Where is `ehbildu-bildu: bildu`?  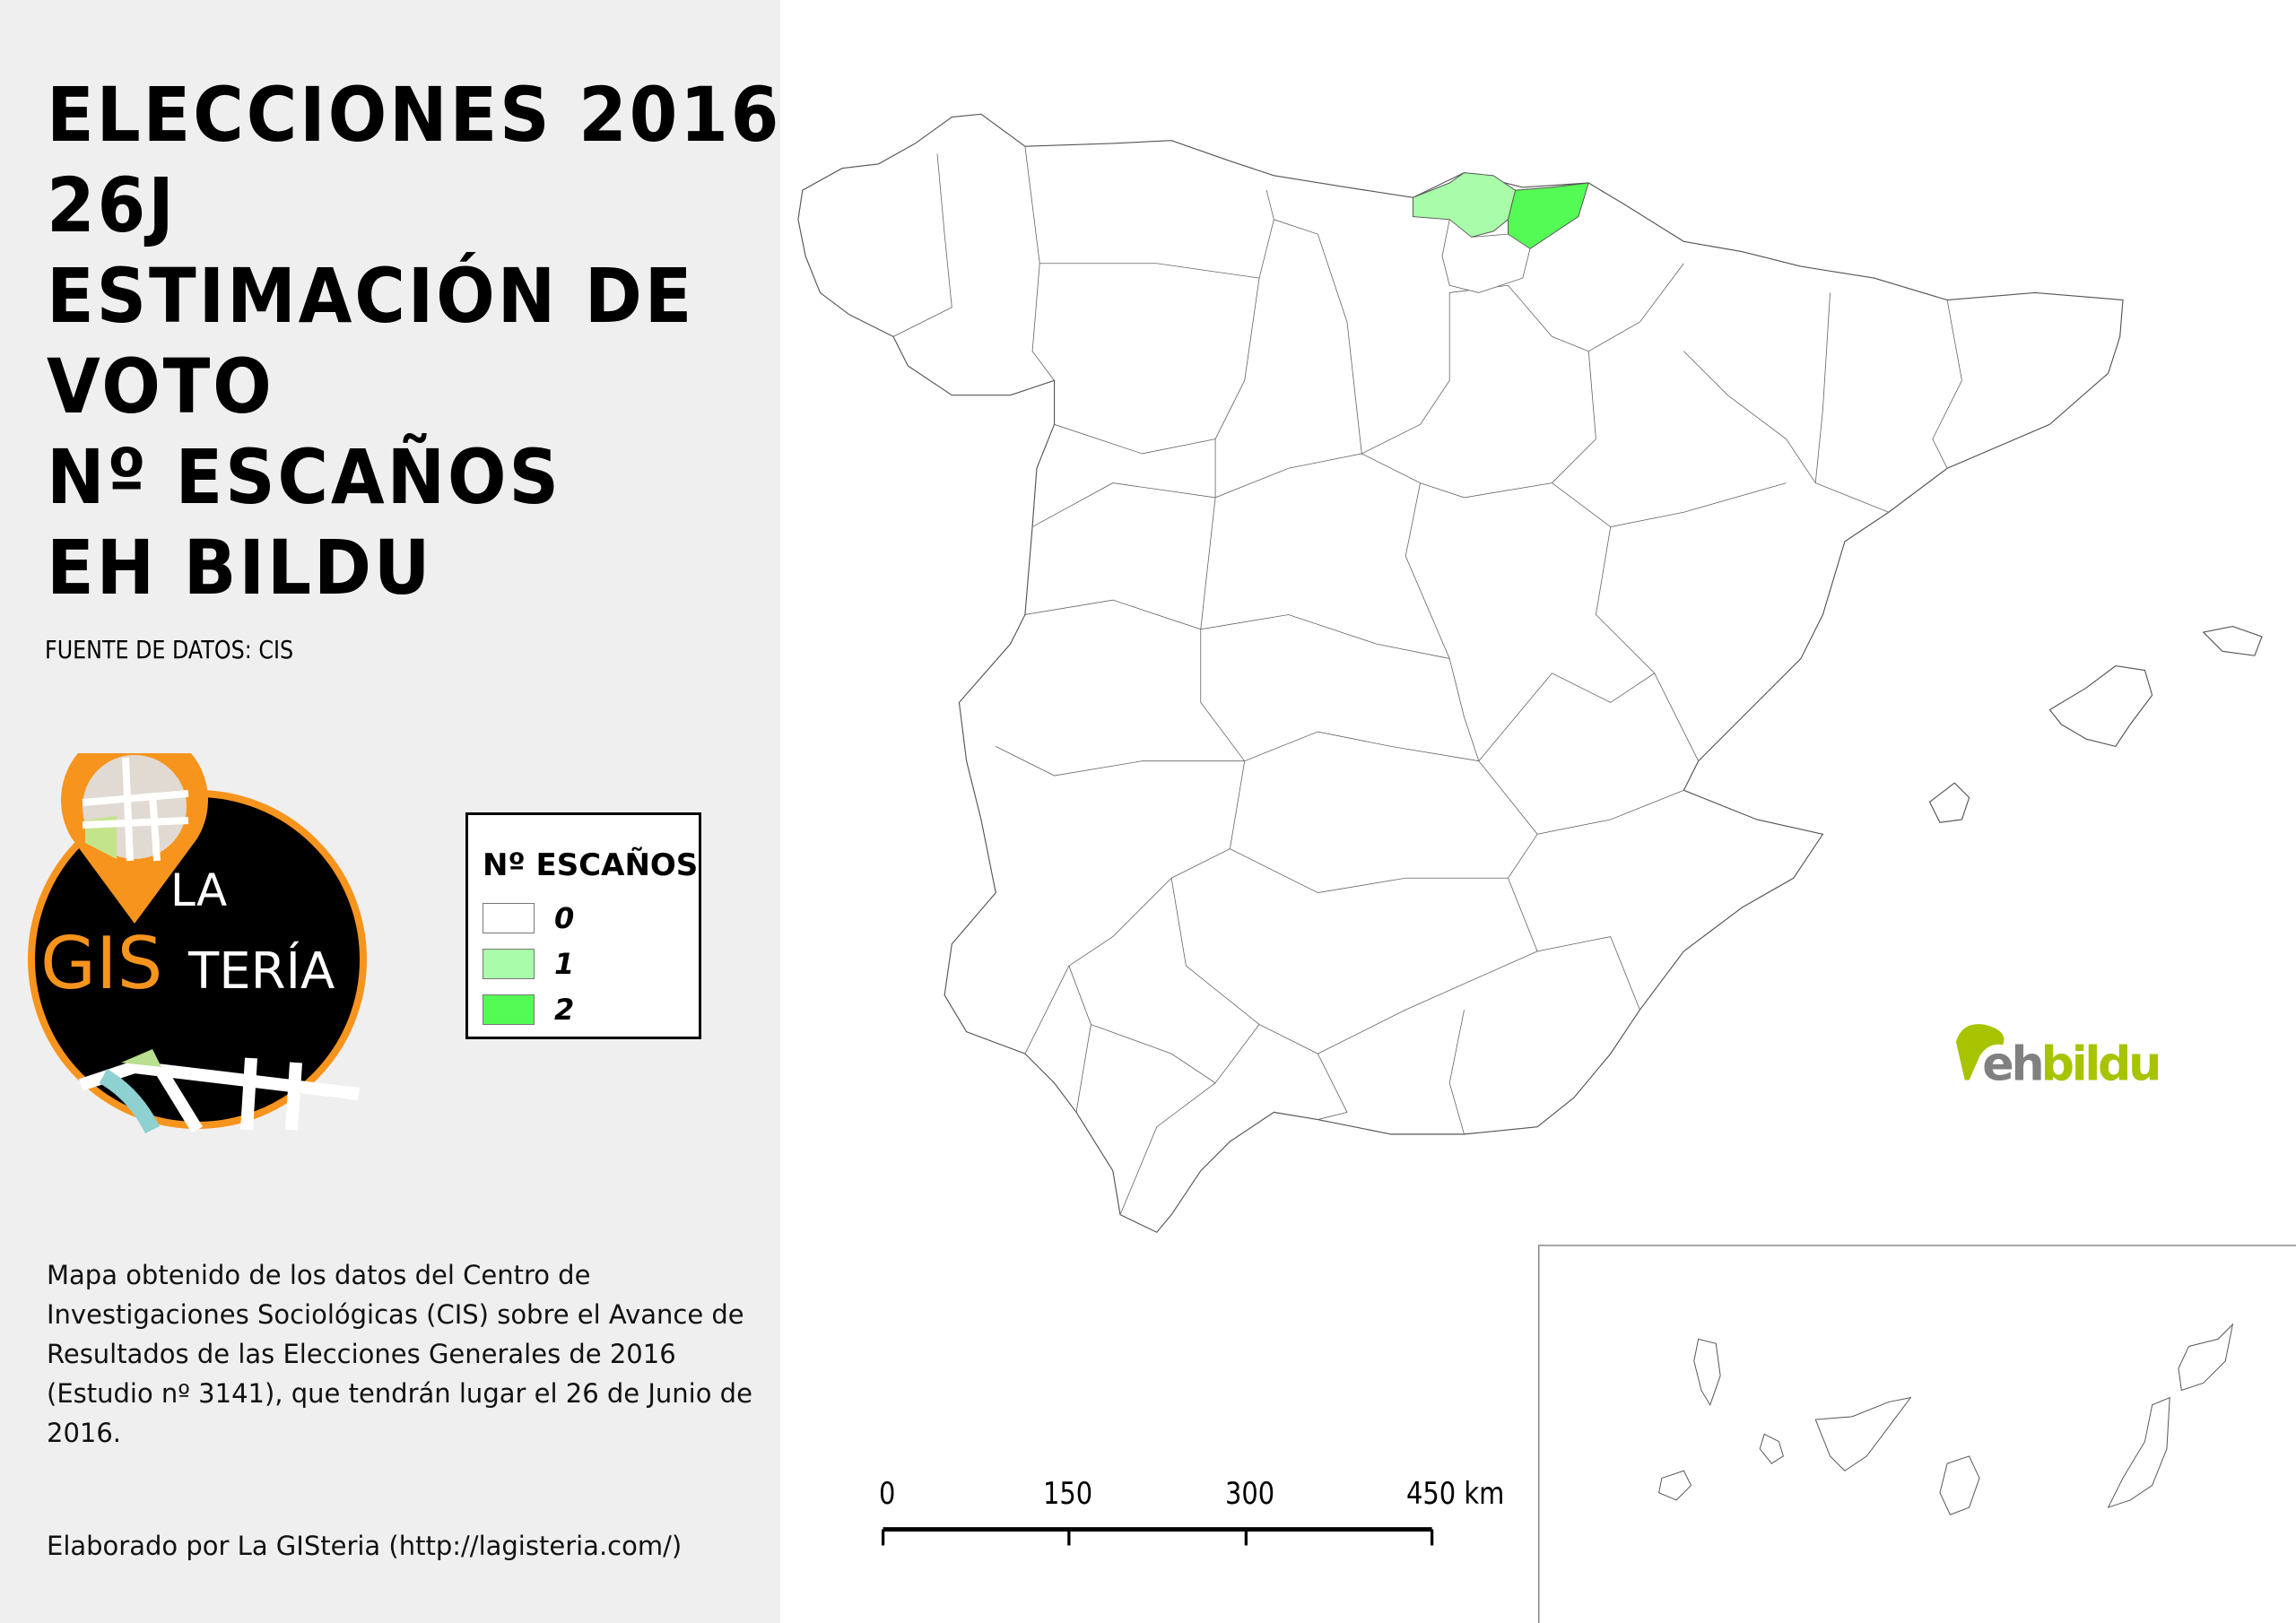 ehbildu-bildu: bildu is located at coordinates (2100, 1064).